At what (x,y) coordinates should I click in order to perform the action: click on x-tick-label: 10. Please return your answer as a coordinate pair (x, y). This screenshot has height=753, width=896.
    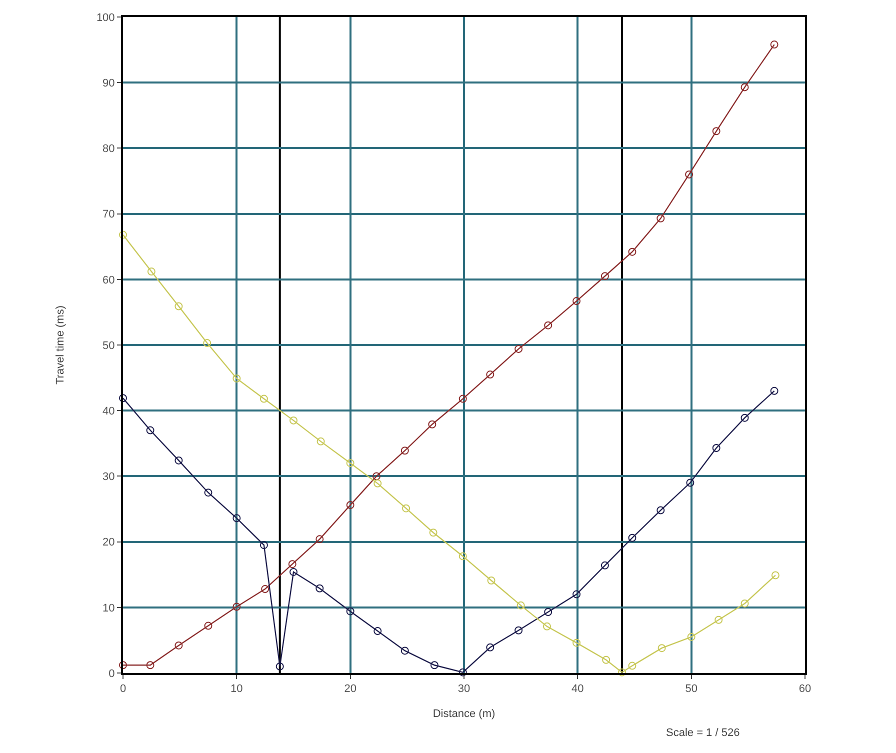
    Looking at the image, I should click on (236, 689).